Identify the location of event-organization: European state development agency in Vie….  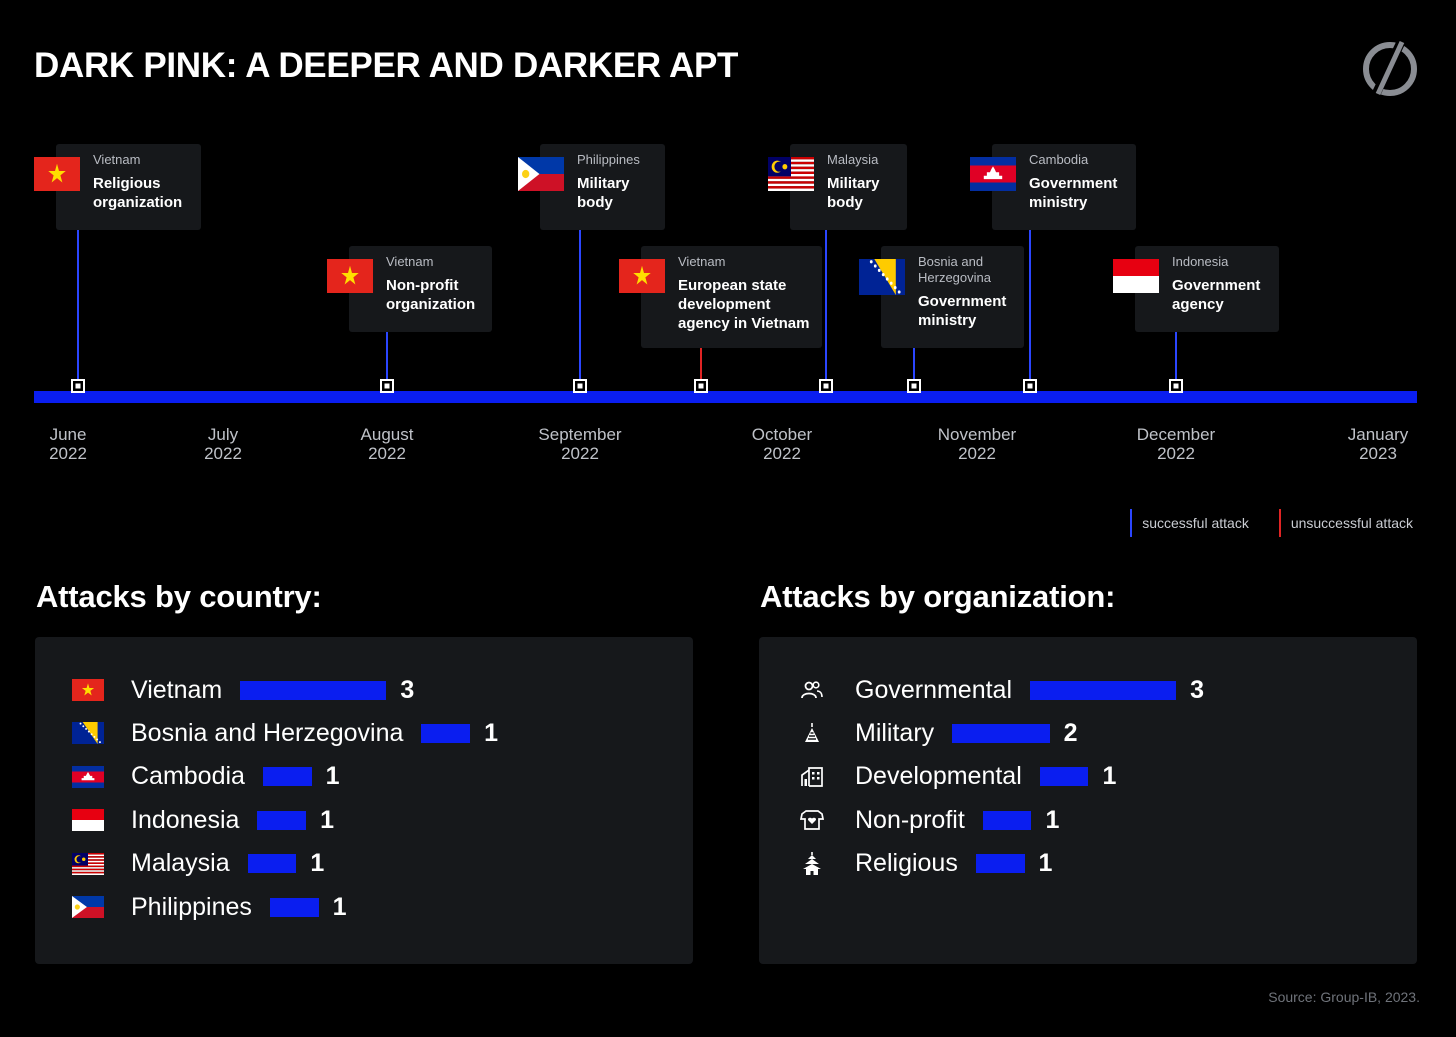
(744, 304).